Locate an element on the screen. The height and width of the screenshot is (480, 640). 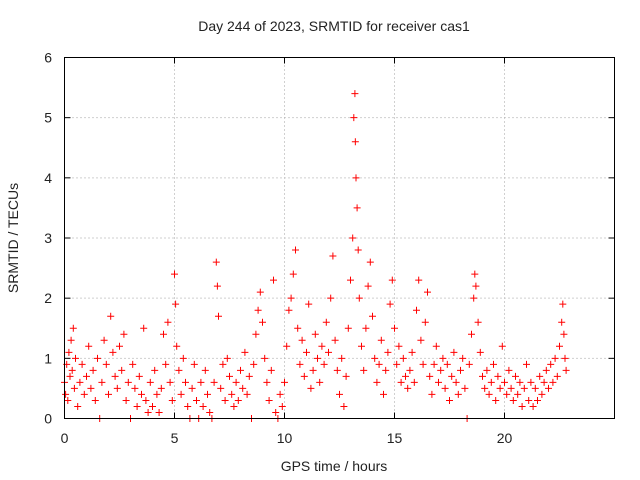
y-tick-label: 6 is located at coordinates (48, 58).